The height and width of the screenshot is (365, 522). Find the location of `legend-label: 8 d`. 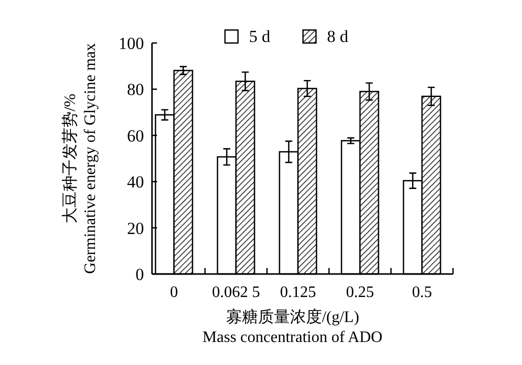

legend-label: 8 d is located at coordinates (338, 36).